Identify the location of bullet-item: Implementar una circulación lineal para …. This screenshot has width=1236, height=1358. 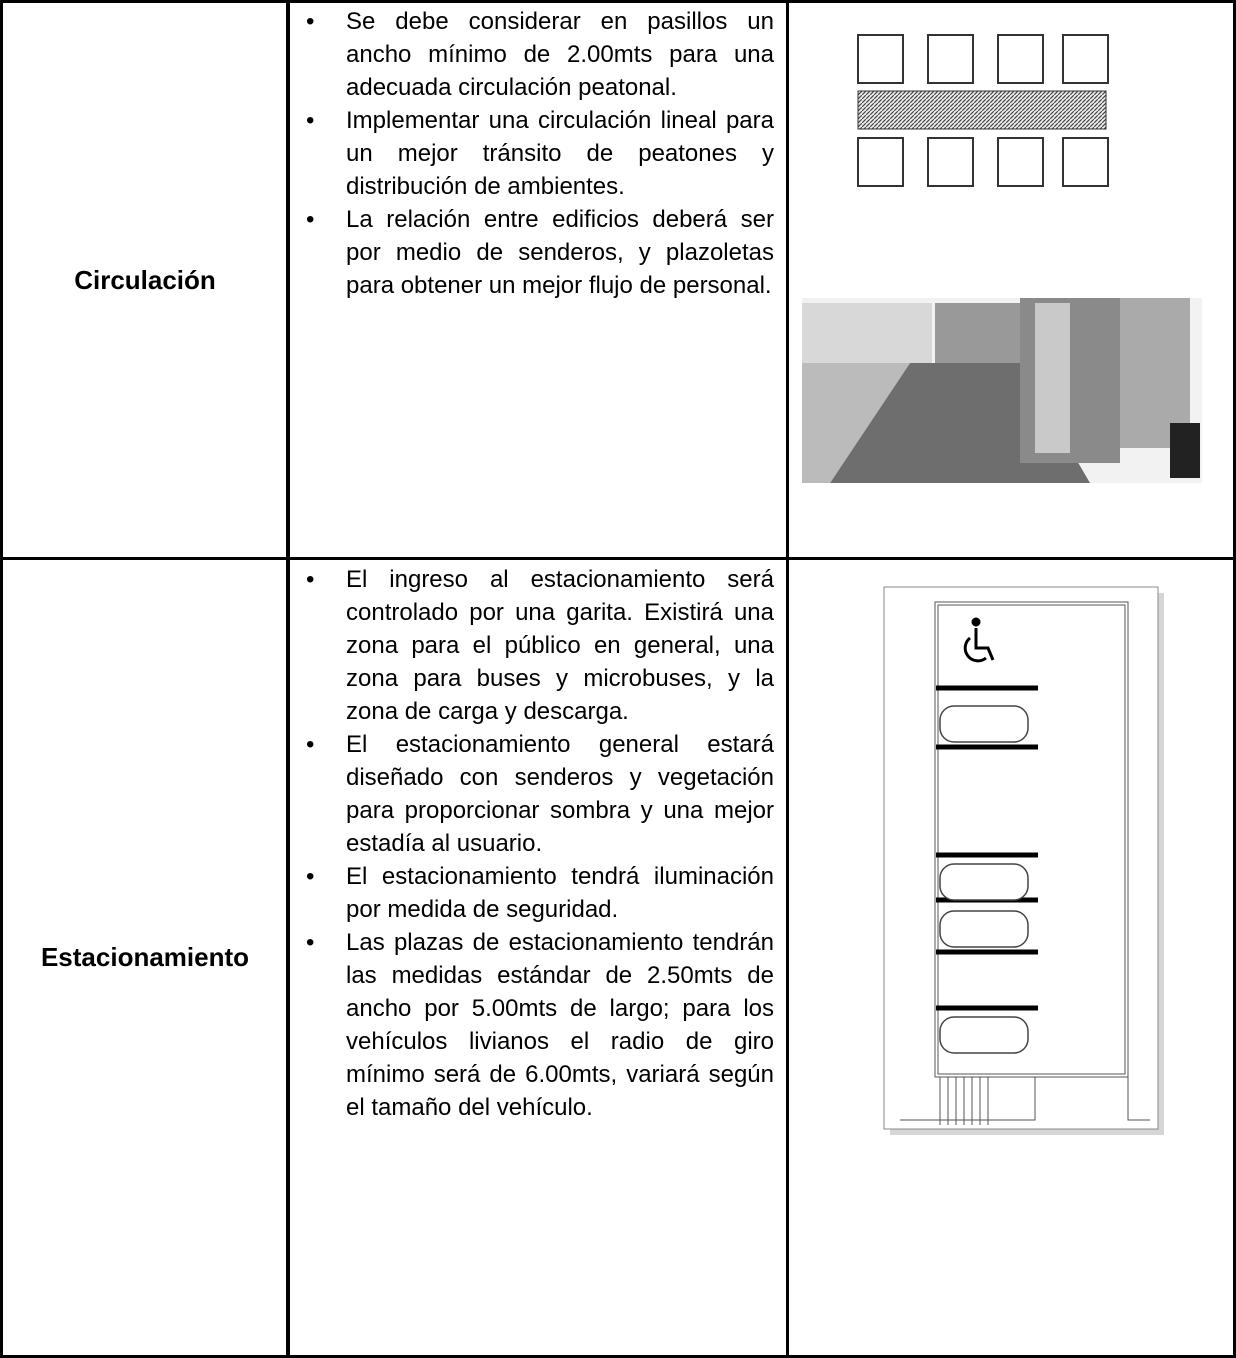
(536, 153).